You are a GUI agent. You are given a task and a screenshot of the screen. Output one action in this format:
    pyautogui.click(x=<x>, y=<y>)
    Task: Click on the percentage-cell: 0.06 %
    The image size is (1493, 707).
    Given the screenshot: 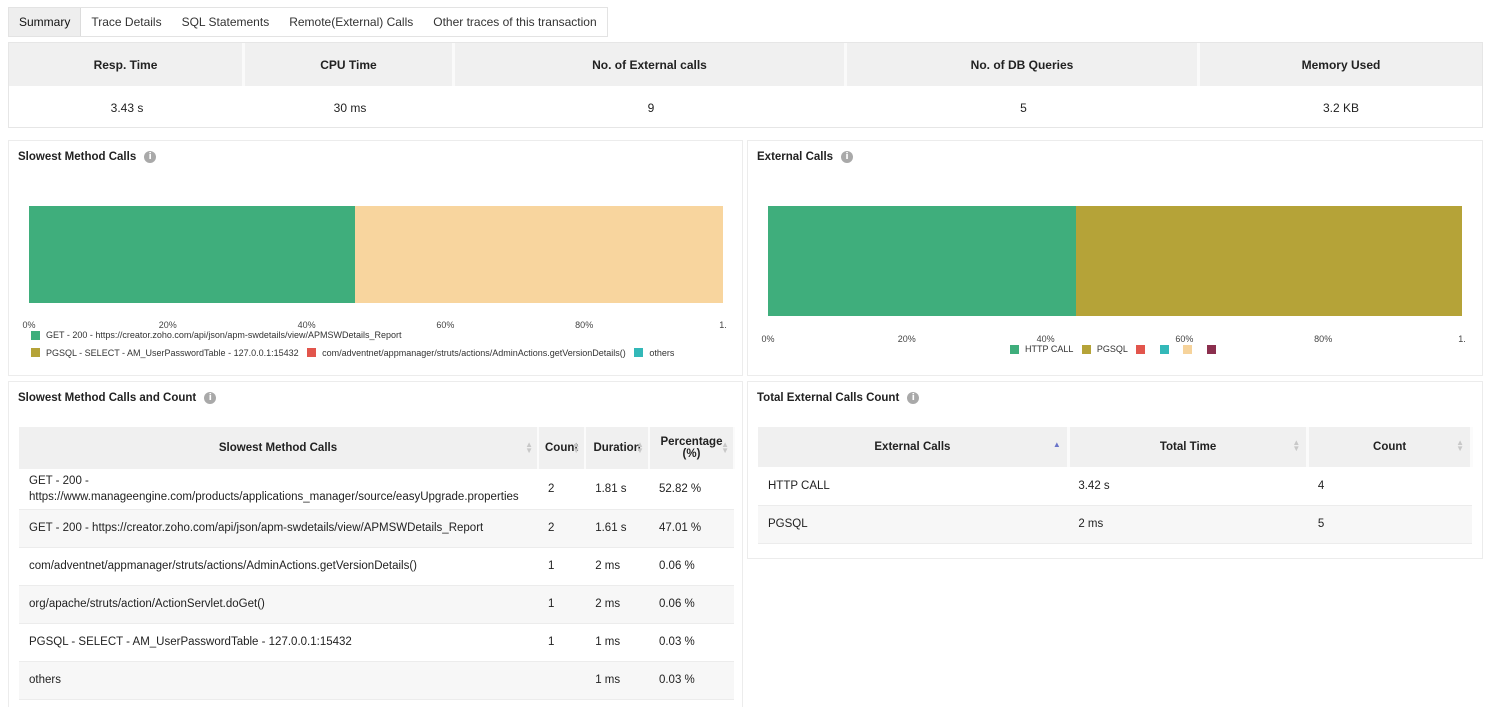 What is the action you would take?
    pyautogui.click(x=691, y=604)
    